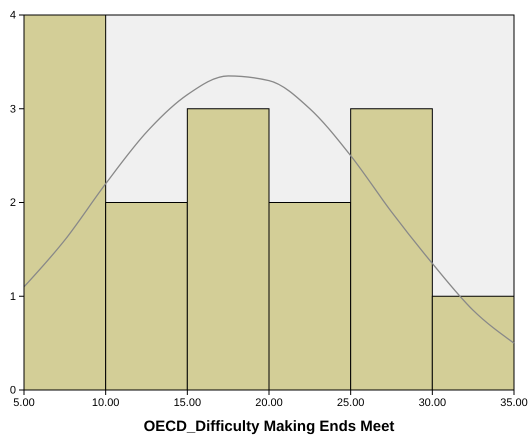 The height and width of the screenshot is (438, 531). What do you see at coordinates (106, 402) in the screenshot?
I see `x-tick-label: 10.00` at bounding box center [106, 402].